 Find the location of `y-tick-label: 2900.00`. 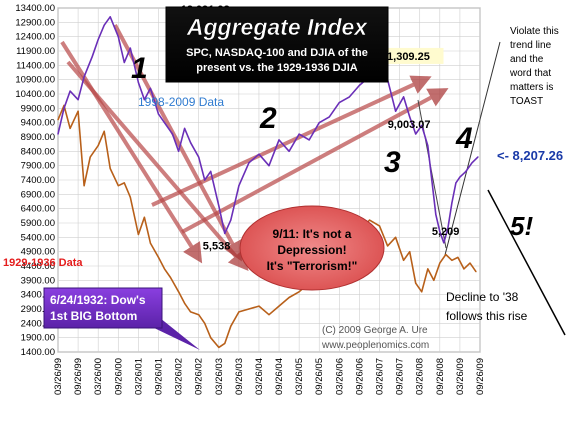

y-tick-label: 2900.00 is located at coordinates (38, 309).